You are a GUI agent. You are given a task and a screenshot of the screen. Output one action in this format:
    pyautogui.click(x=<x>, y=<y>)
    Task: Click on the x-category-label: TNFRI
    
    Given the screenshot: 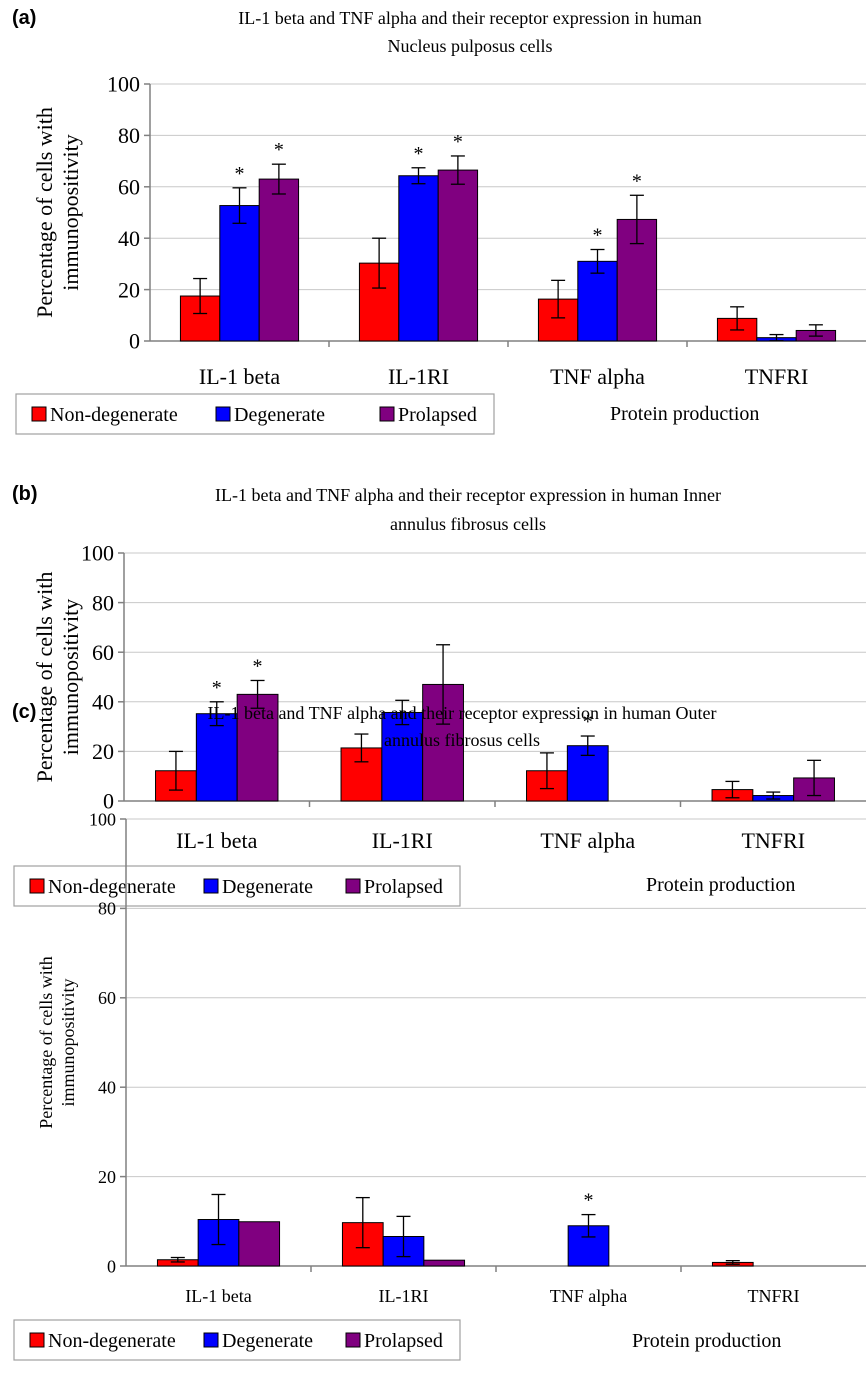 What is the action you would take?
    pyautogui.click(x=773, y=840)
    